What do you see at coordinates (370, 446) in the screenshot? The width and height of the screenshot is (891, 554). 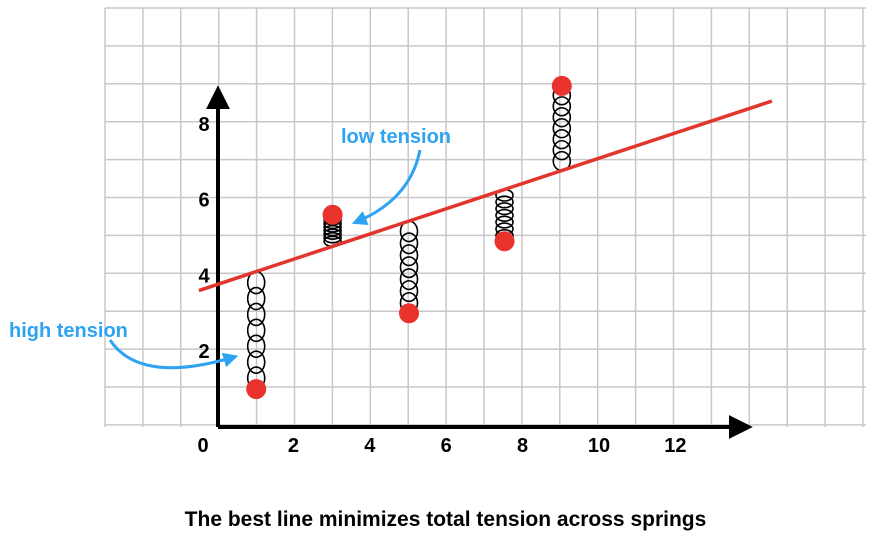 I see `x-tick-label: 4` at bounding box center [370, 446].